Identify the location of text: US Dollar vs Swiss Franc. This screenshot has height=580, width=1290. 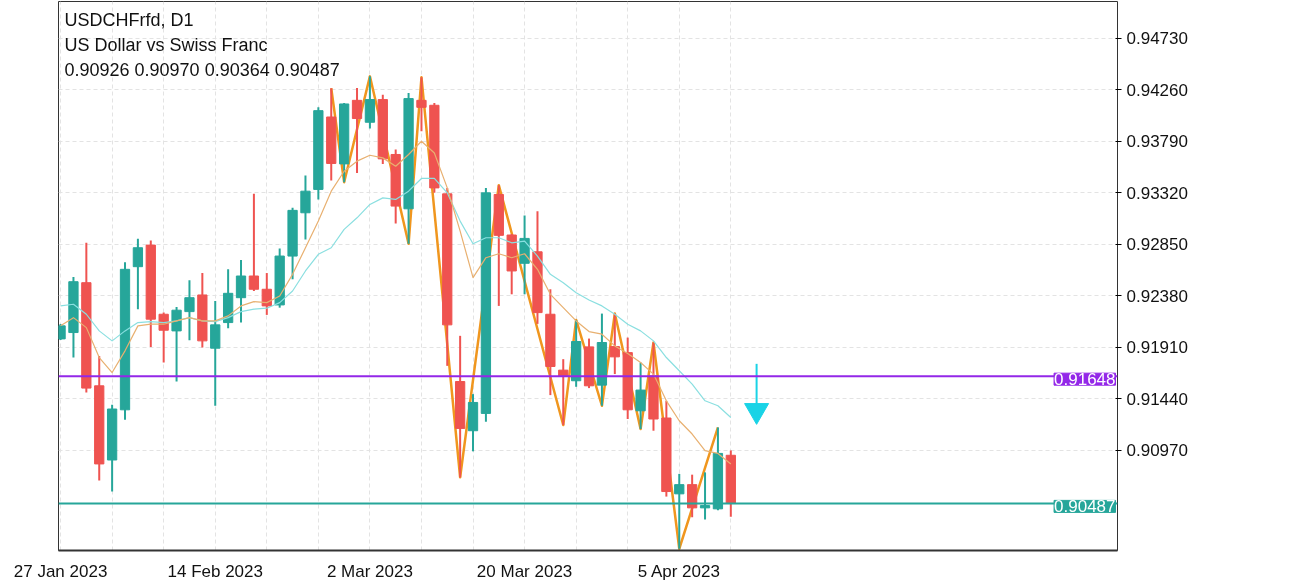
(166, 44).